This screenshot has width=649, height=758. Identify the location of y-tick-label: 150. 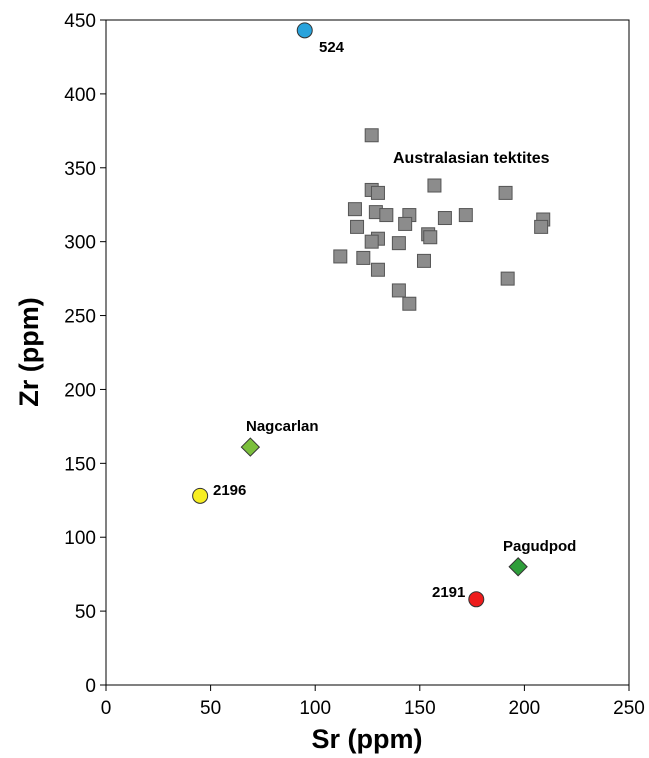
(80, 464).